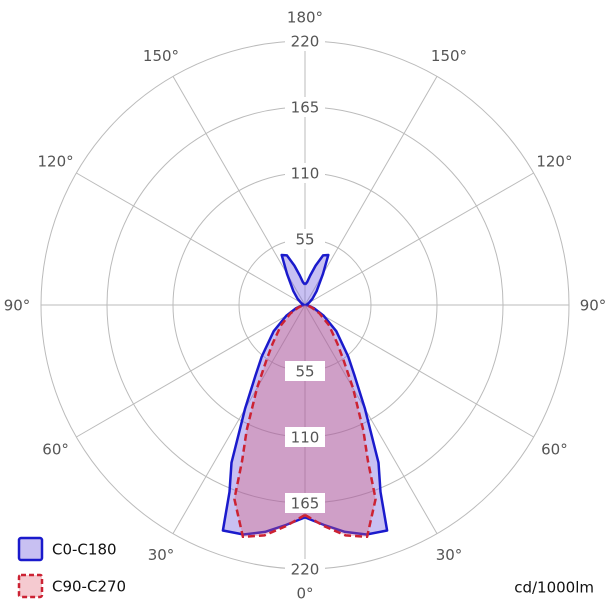 The height and width of the screenshot is (610, 610). I want to click on legend-label: C90-C270, so click(89, 587).